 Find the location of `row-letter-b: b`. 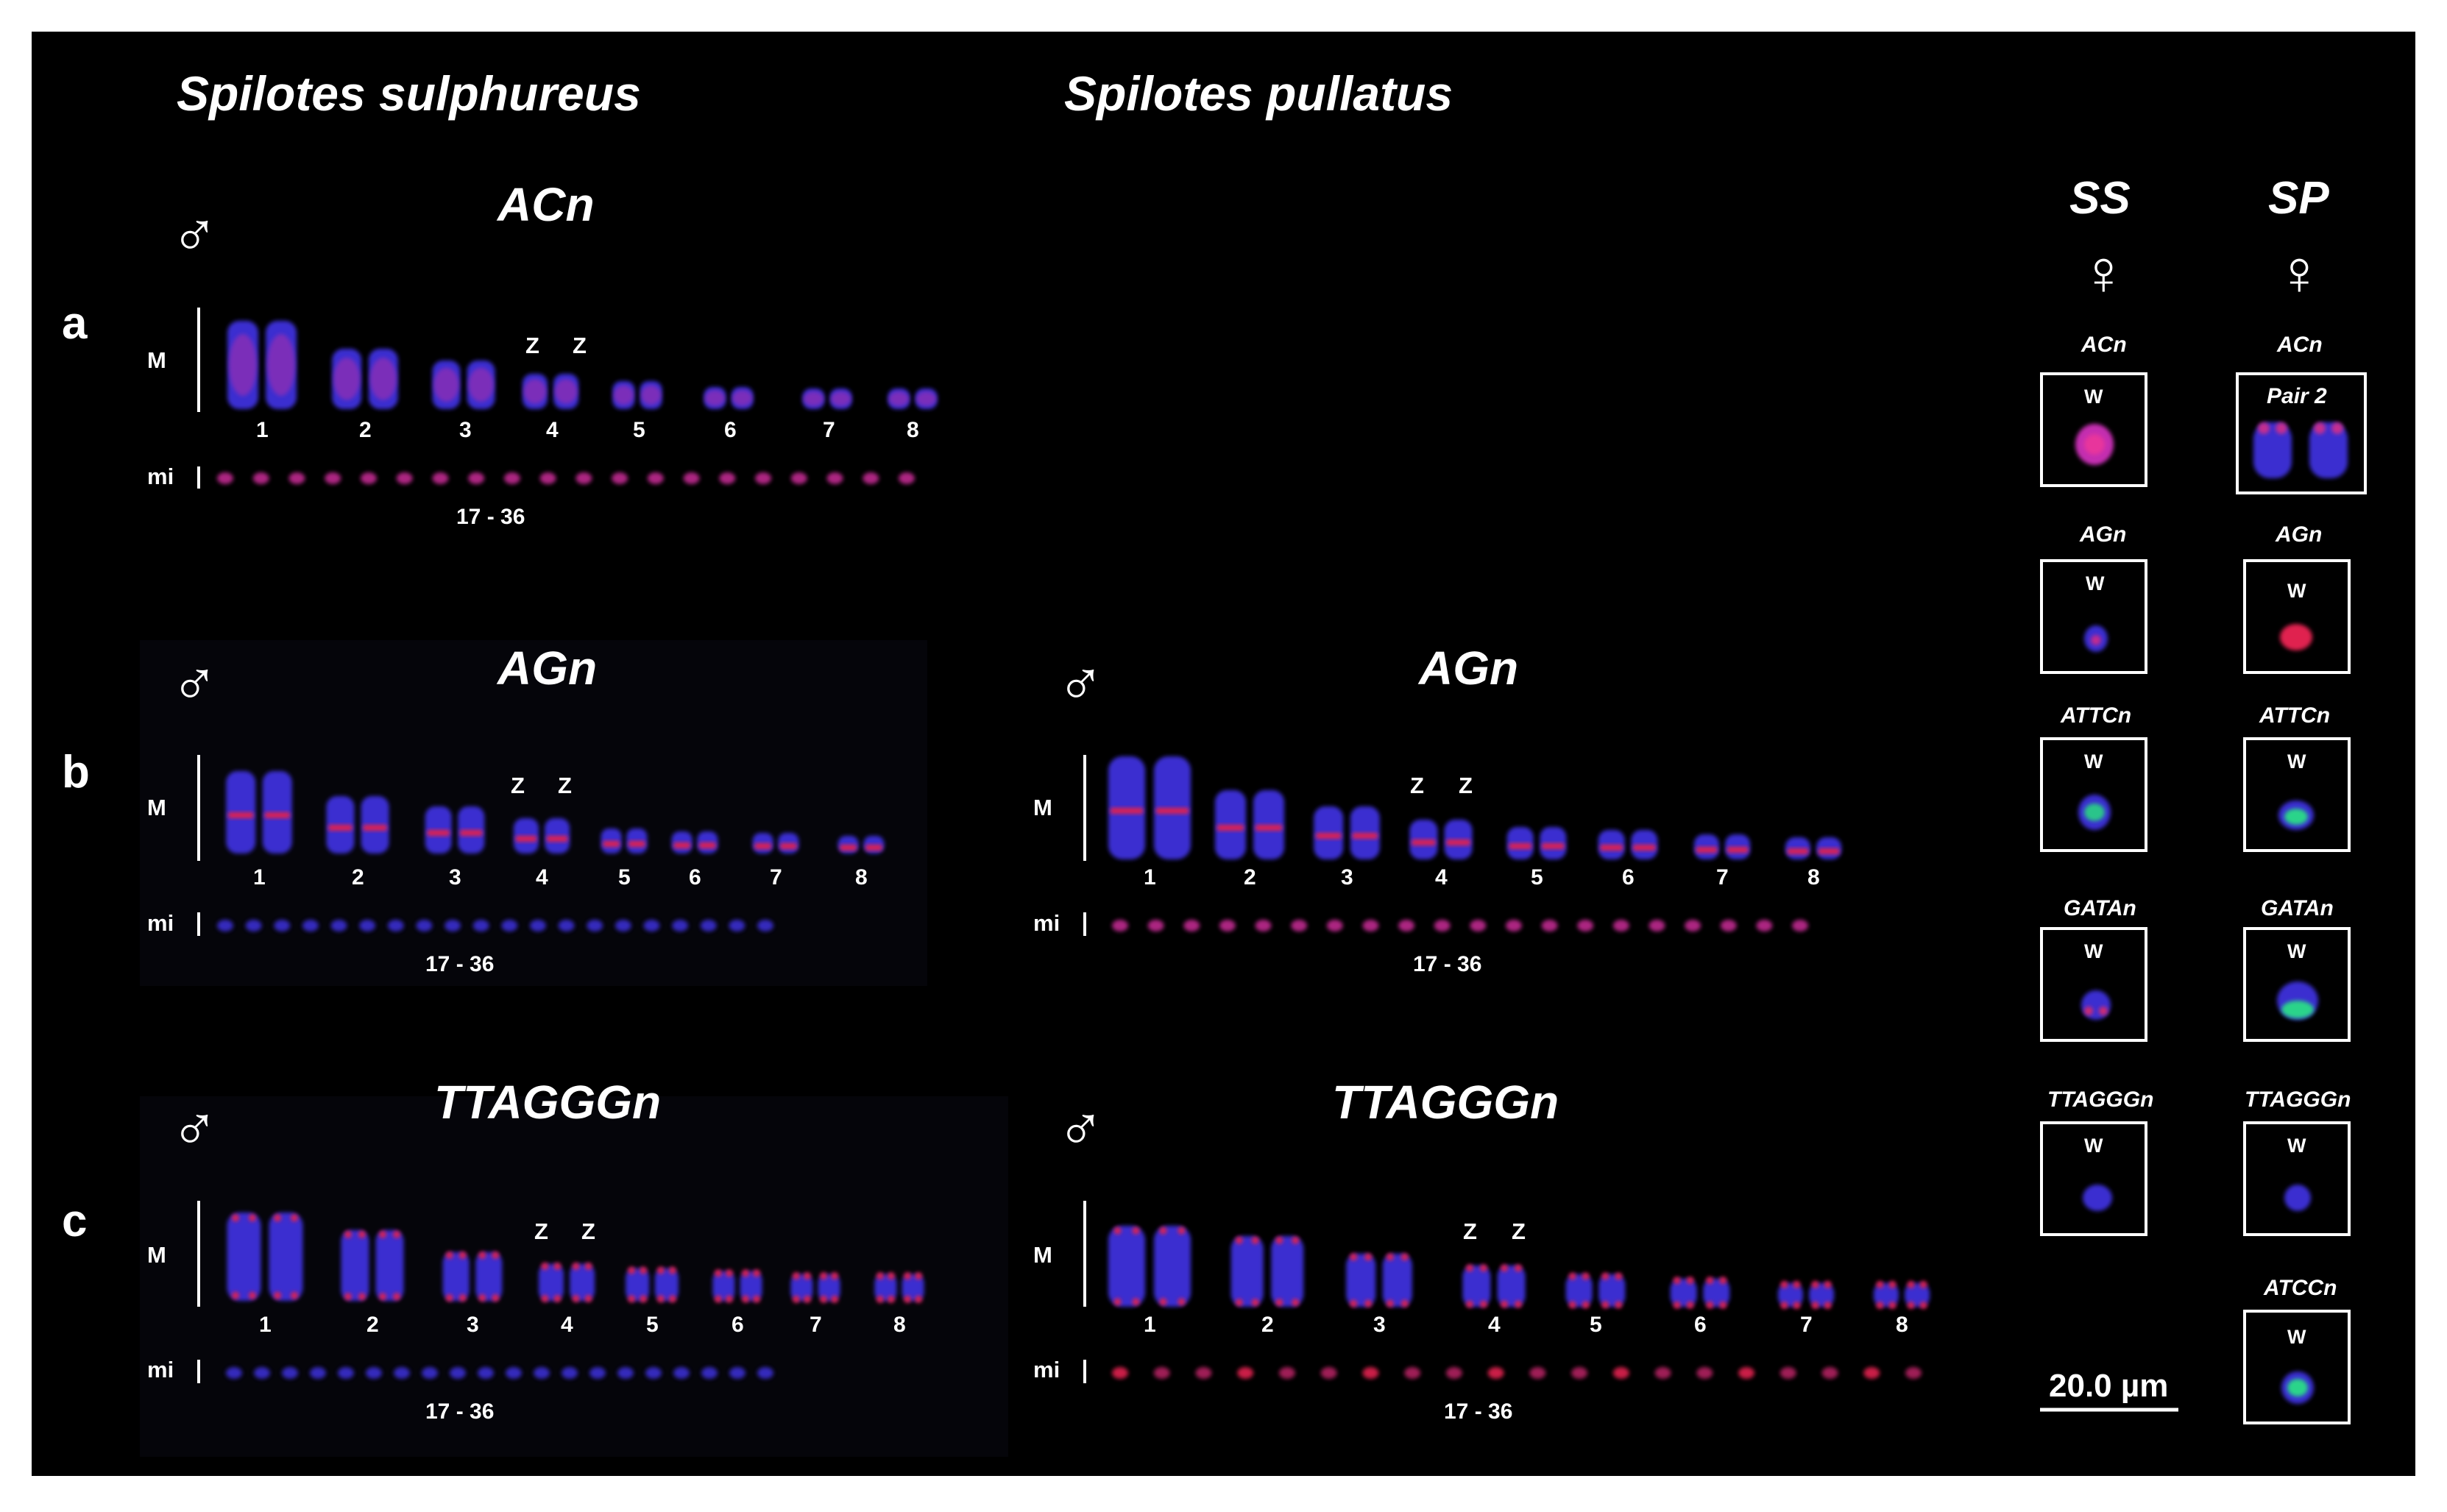

row-letter-b: b is located at coordinates (76, 772).